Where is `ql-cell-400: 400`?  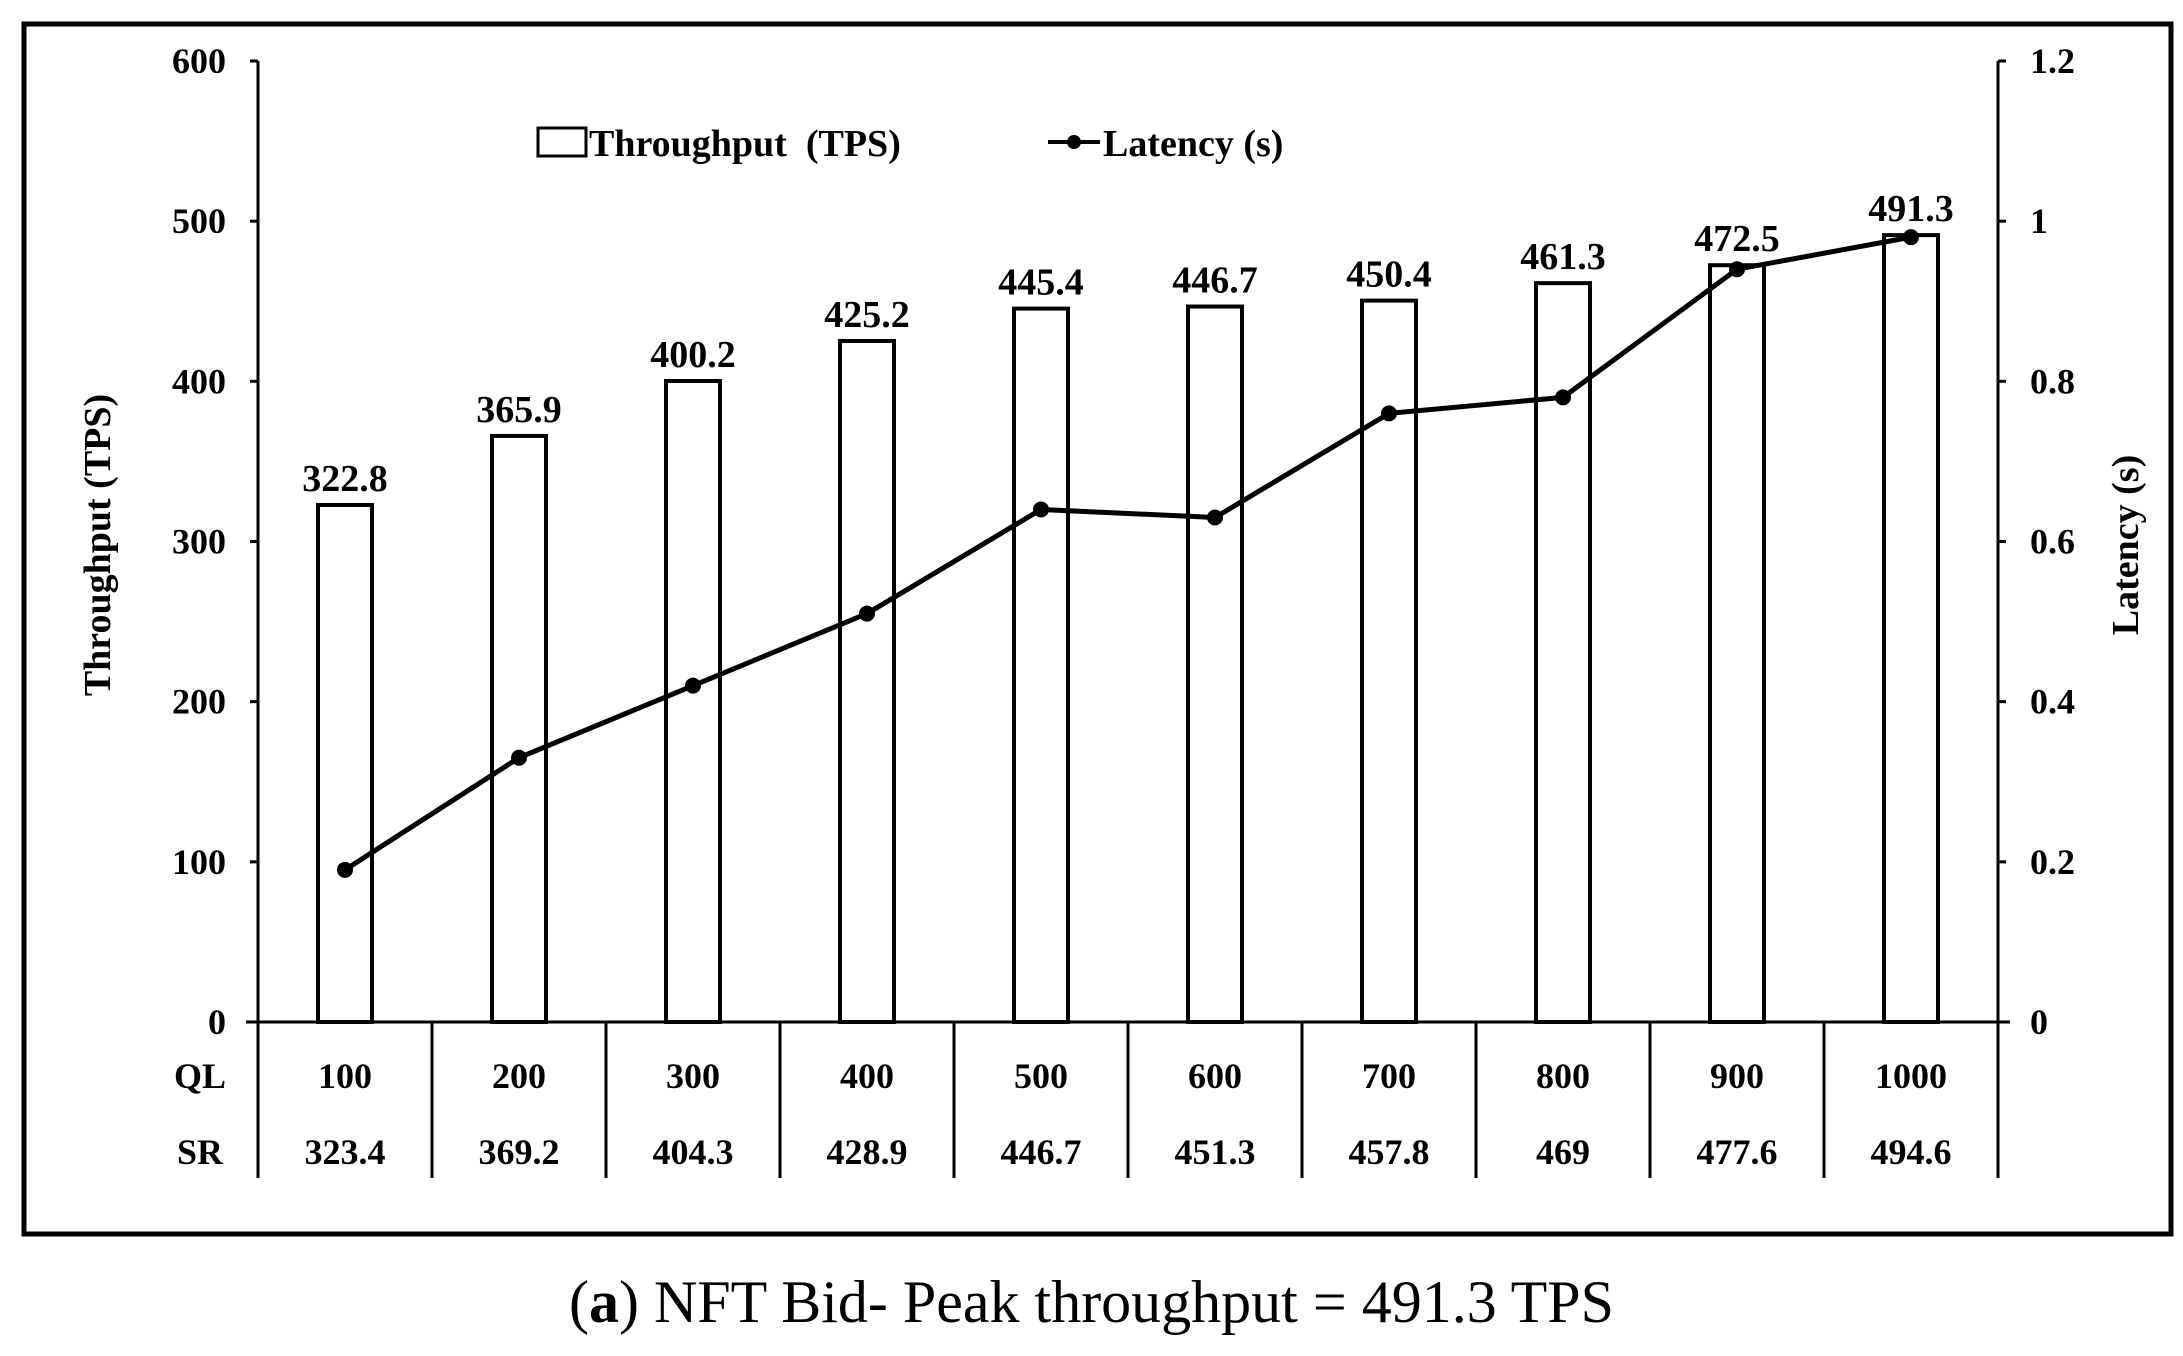 ql-cell-400: 400 is located at coordinates (867, 1076).